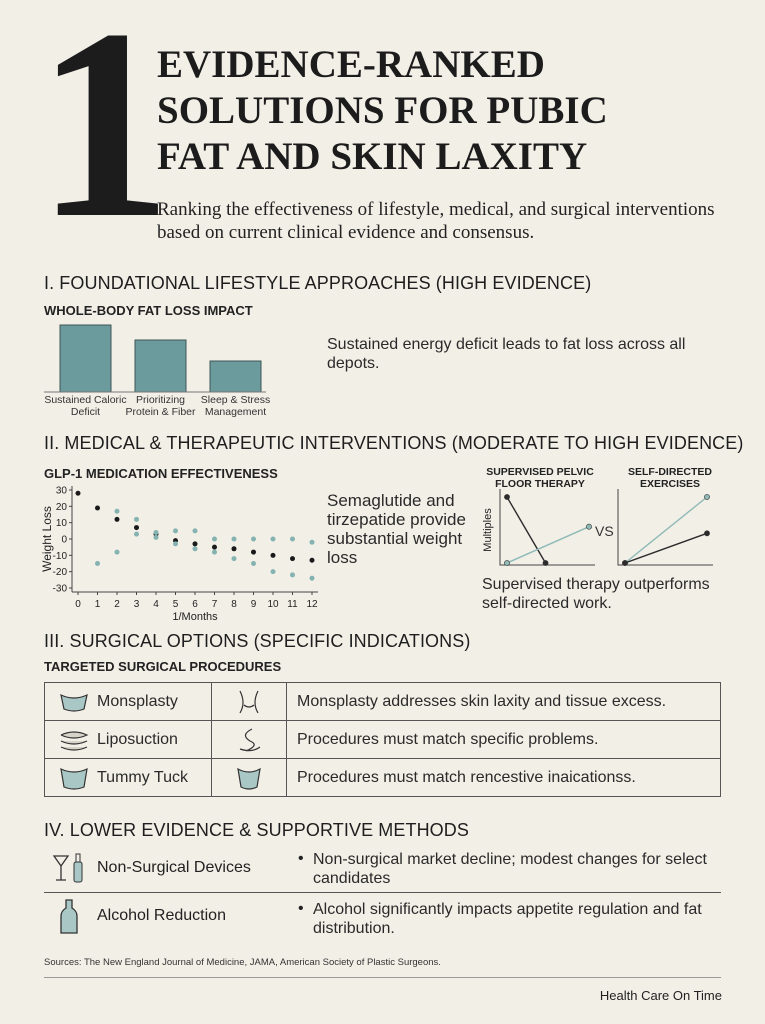  Describe the element at coordinates (137, 701) in the screenshot. I see `procedure-name: Monsplasty` at that location.